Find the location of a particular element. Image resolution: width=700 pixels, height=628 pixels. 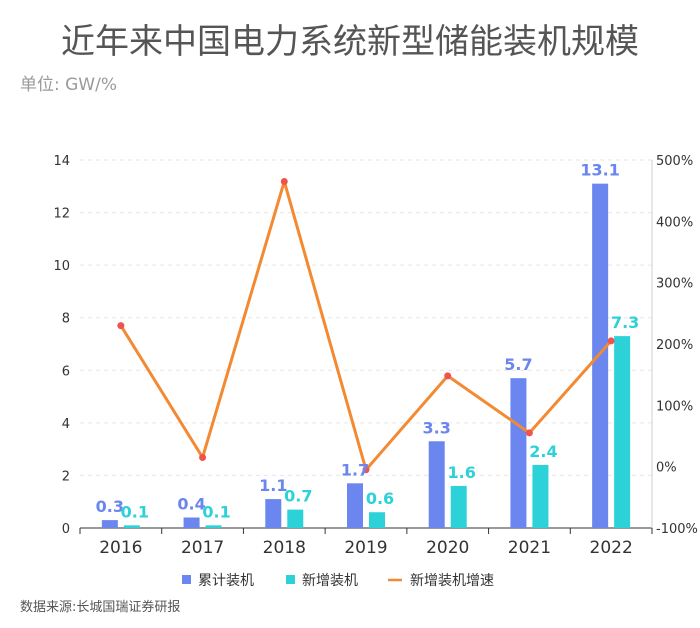

data-label-cumulative: 1.1 is located at coordinates (273, 485).